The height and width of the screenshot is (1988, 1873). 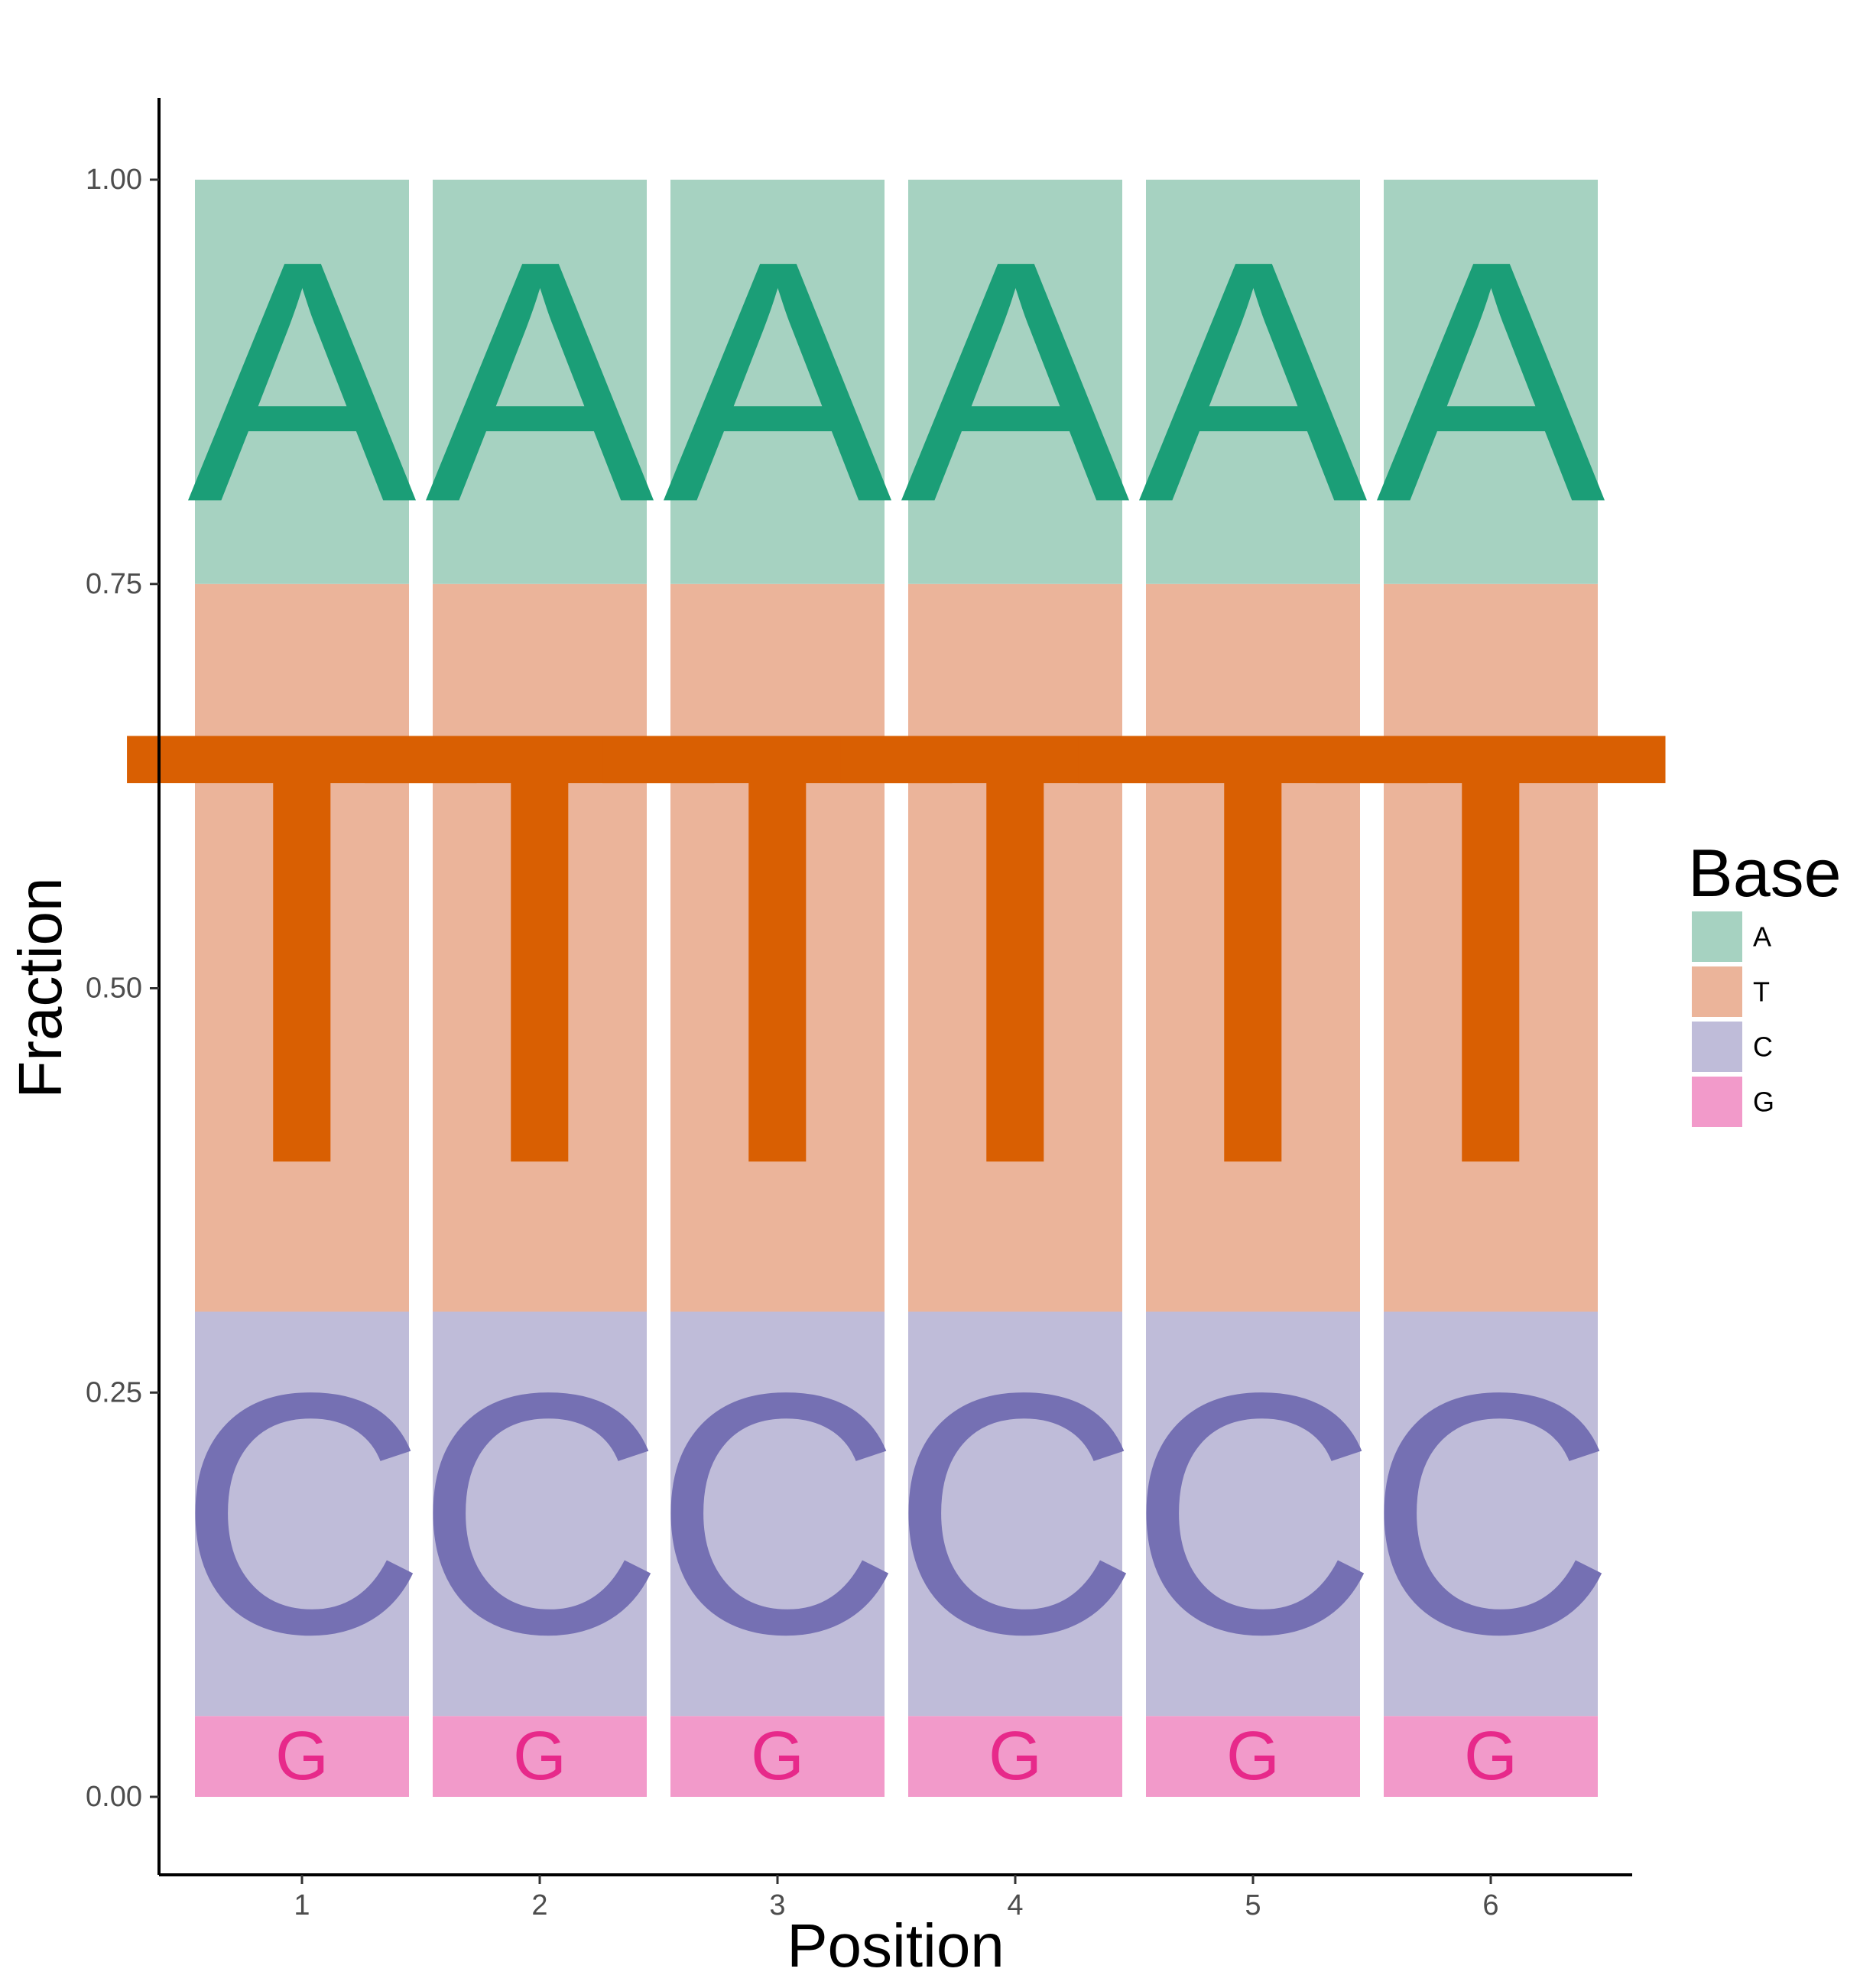 What do you see at coordinates (1763, 1102) in the screenshot?
I see `legend-label-G: G` at bounding box center [1763, 1102].